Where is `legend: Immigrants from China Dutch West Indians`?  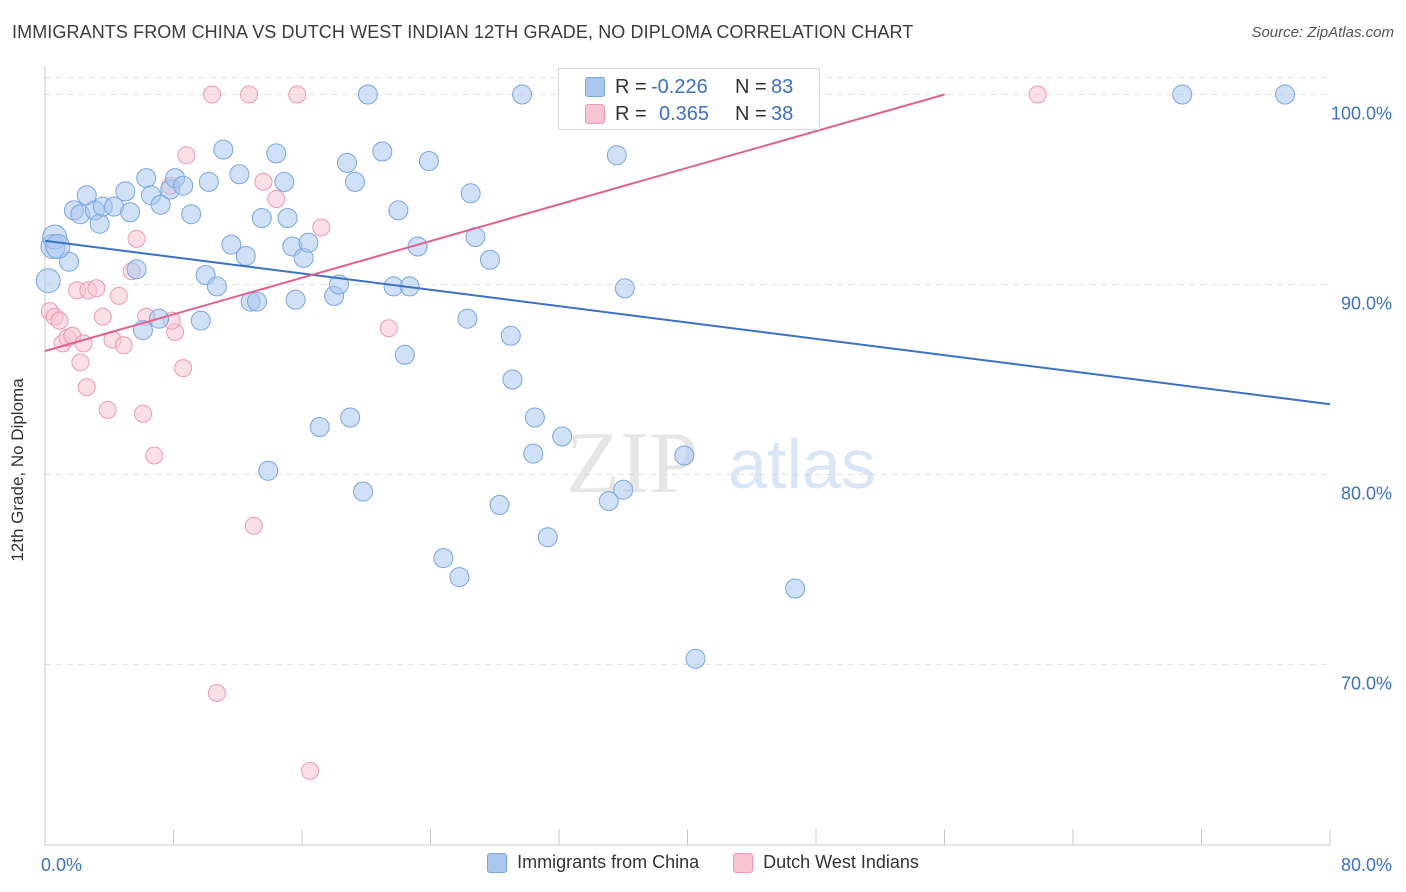 legend: Immigrants from China Dutch West Indians is located at coordinates (703, 862).